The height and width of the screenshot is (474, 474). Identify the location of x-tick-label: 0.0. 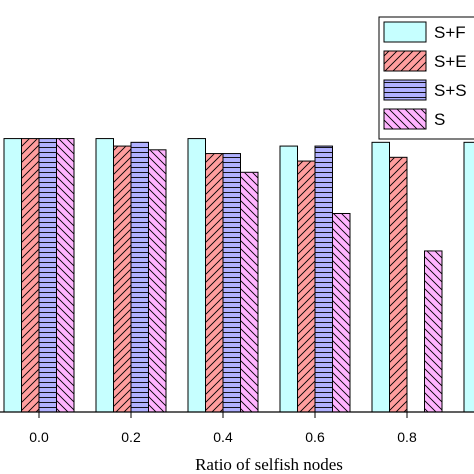
(39, 437).